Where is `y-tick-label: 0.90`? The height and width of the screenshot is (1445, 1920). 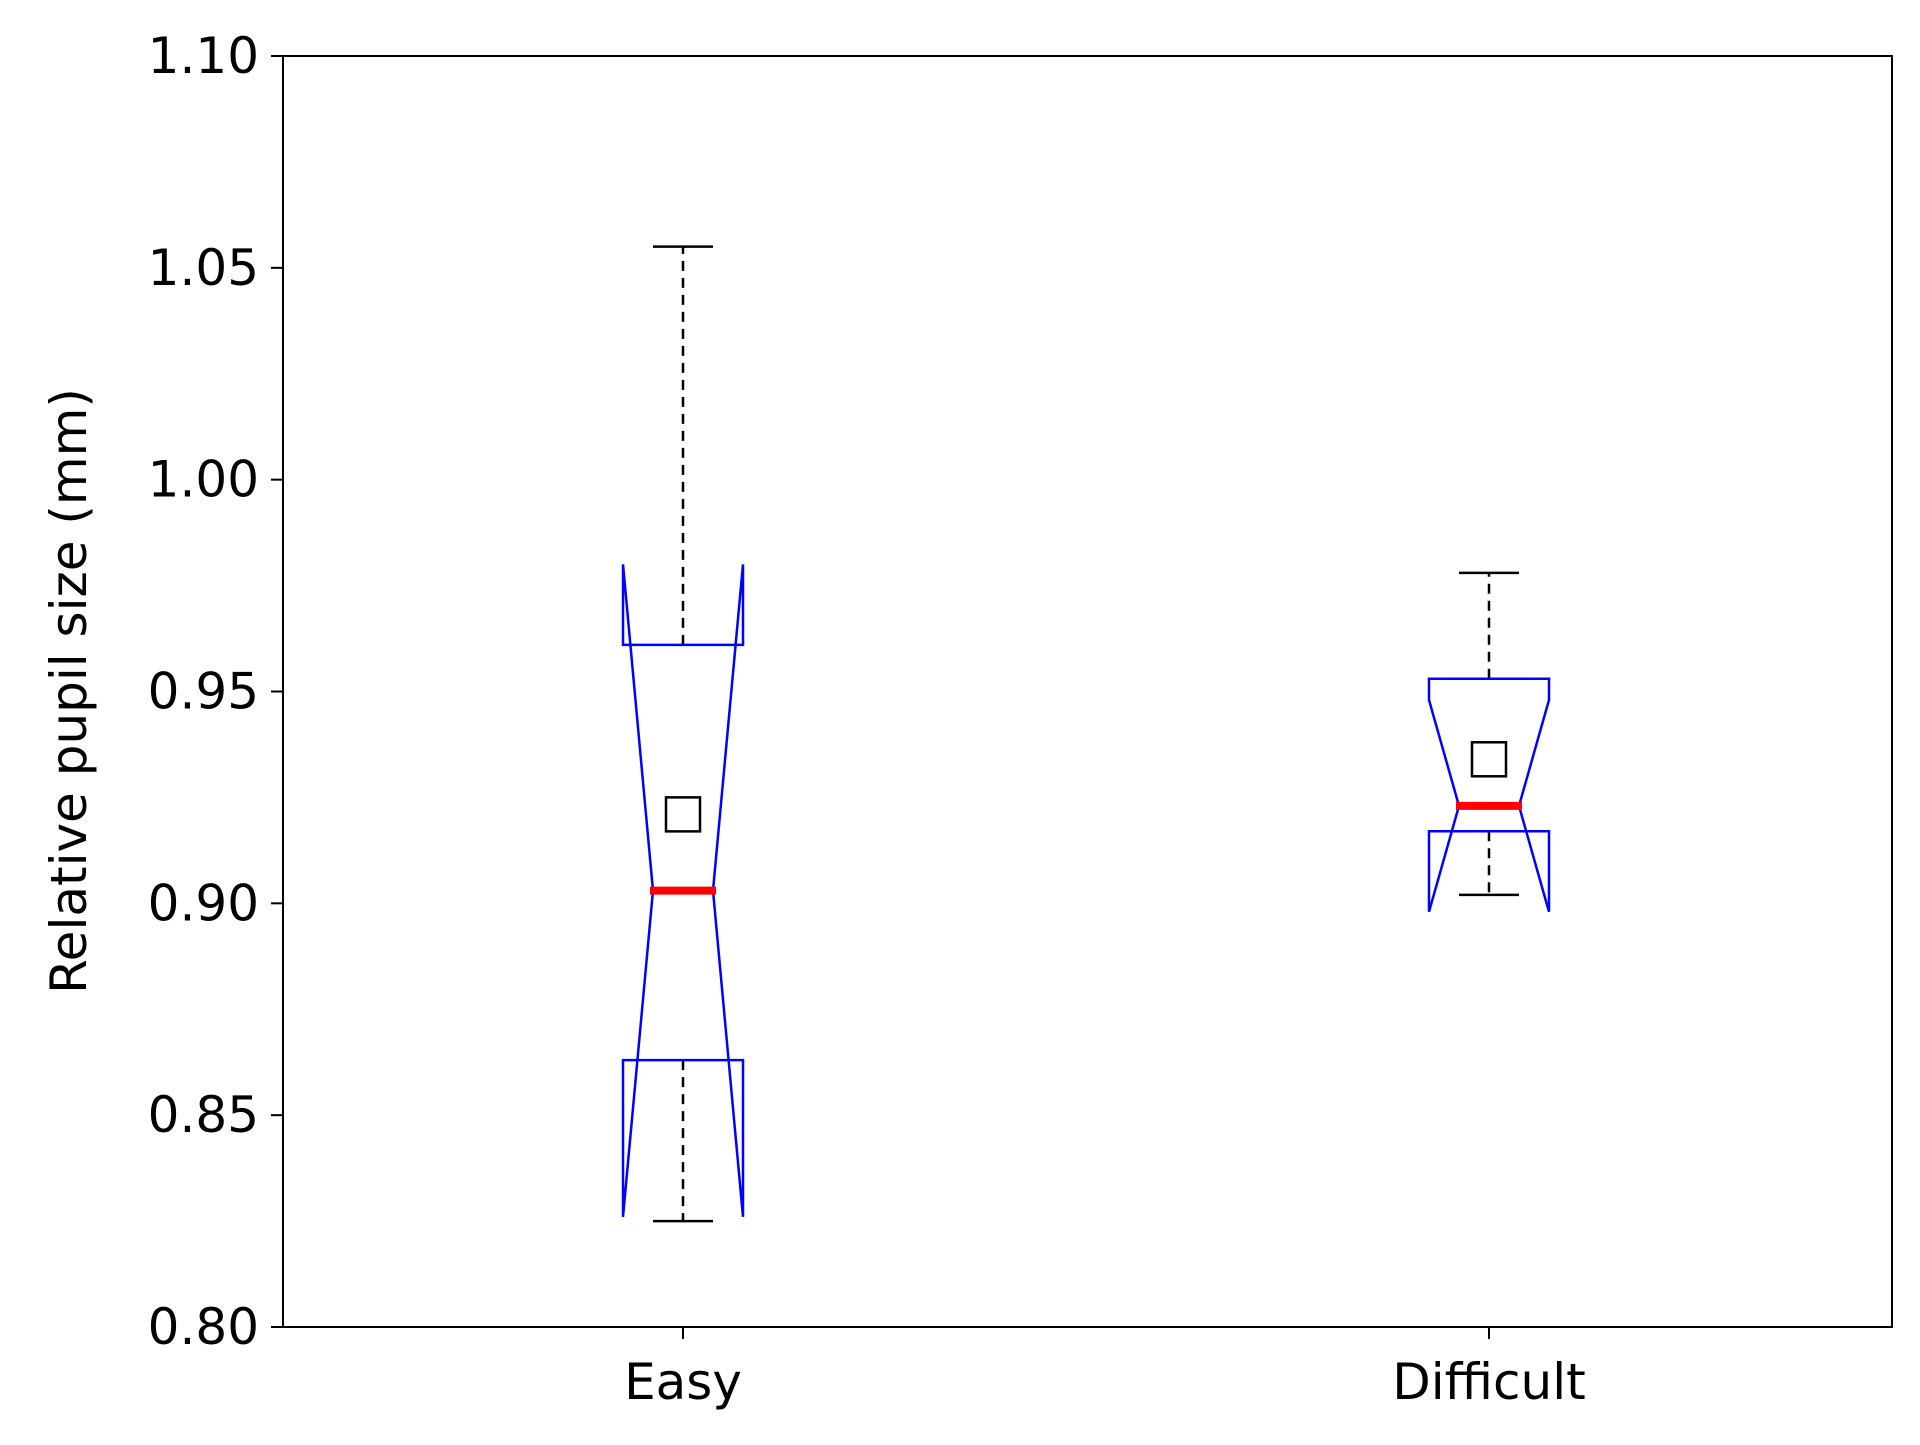 y-tick-label: 0.90 is located at coordinates (203, 903).